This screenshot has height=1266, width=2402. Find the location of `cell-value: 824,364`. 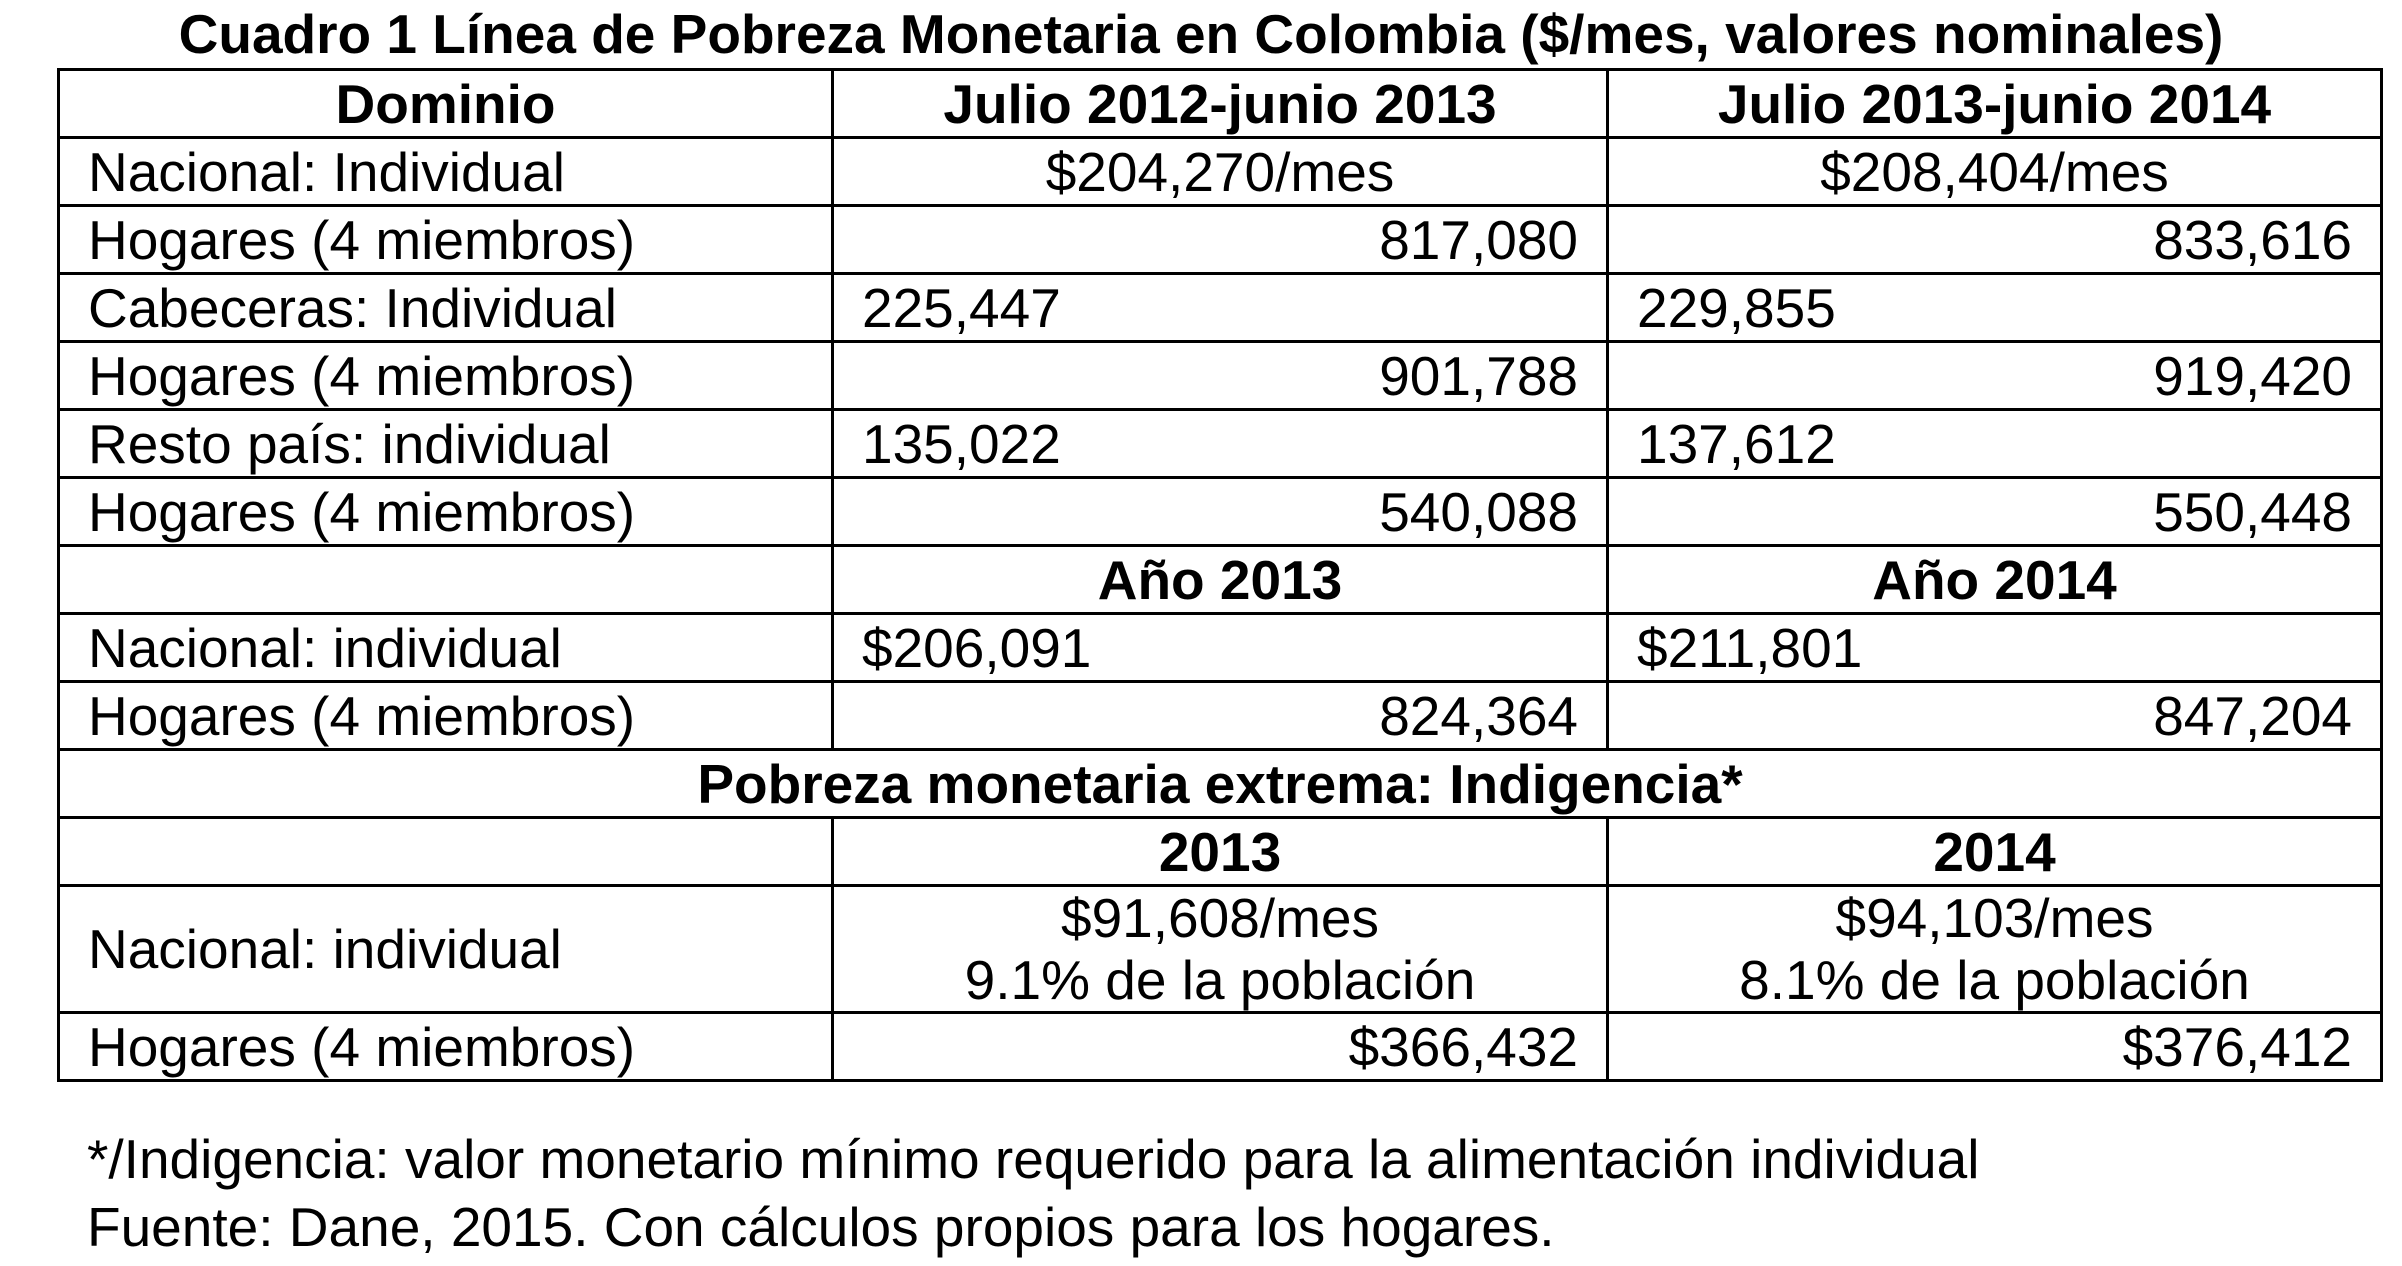

cell-value: 824,364 is located at coordinates (1220, 715).